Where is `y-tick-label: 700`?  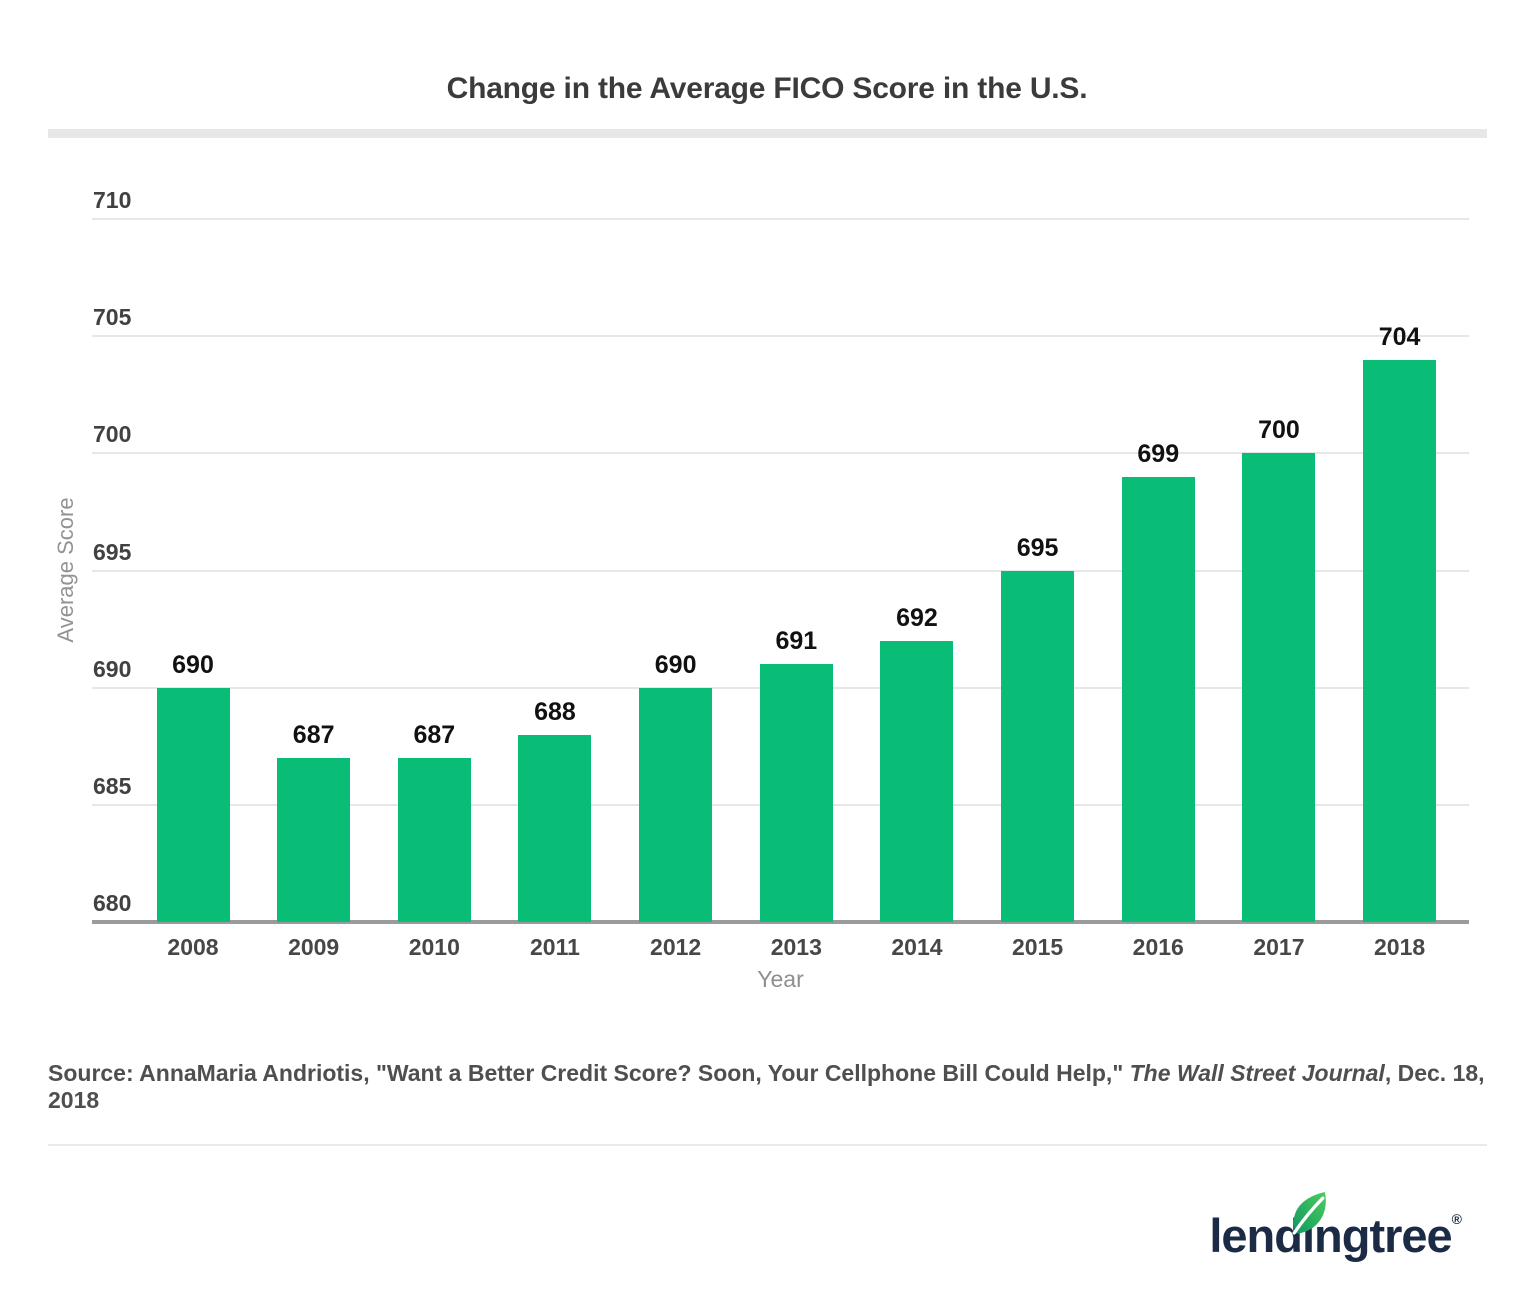
y-tick-label: 700 is located at coordinates (112, 434).